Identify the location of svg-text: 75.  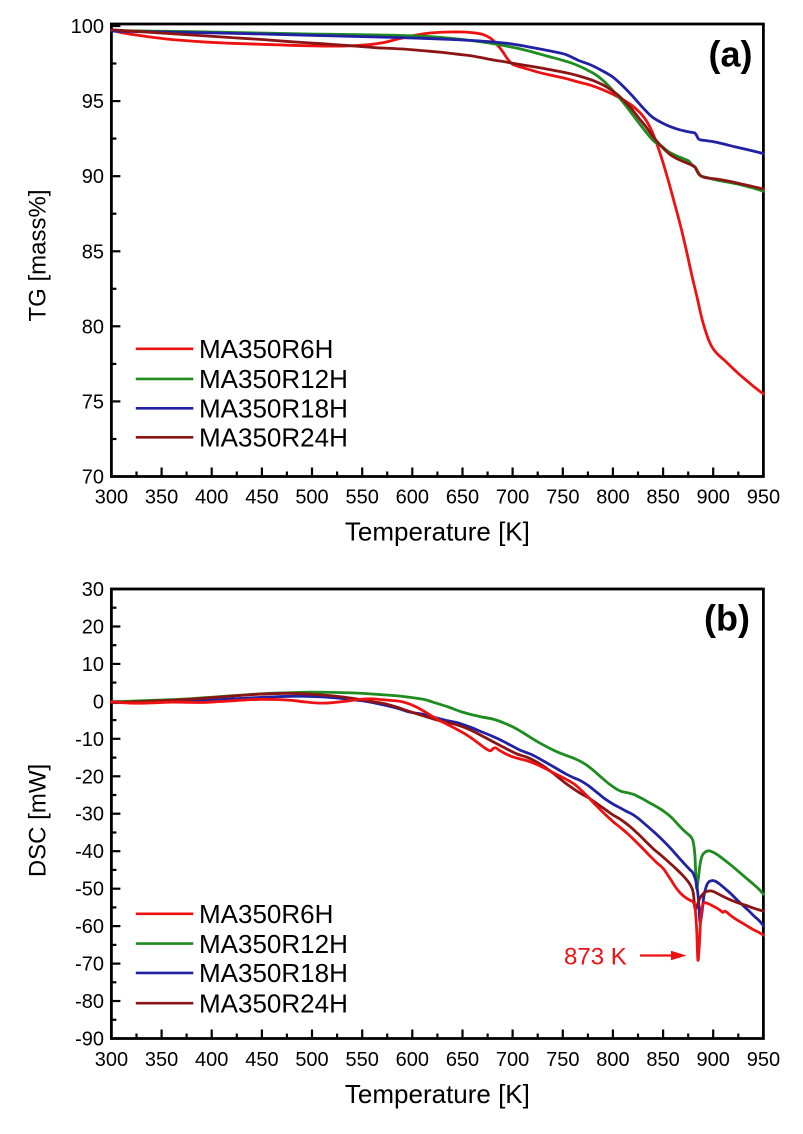
(93, 402).